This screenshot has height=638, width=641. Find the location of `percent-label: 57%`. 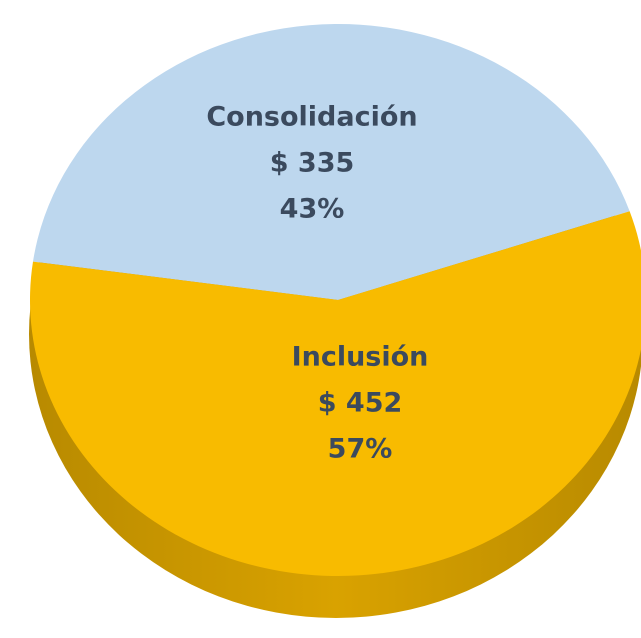

percent-label: 57% is located at coordinates (360, 449).